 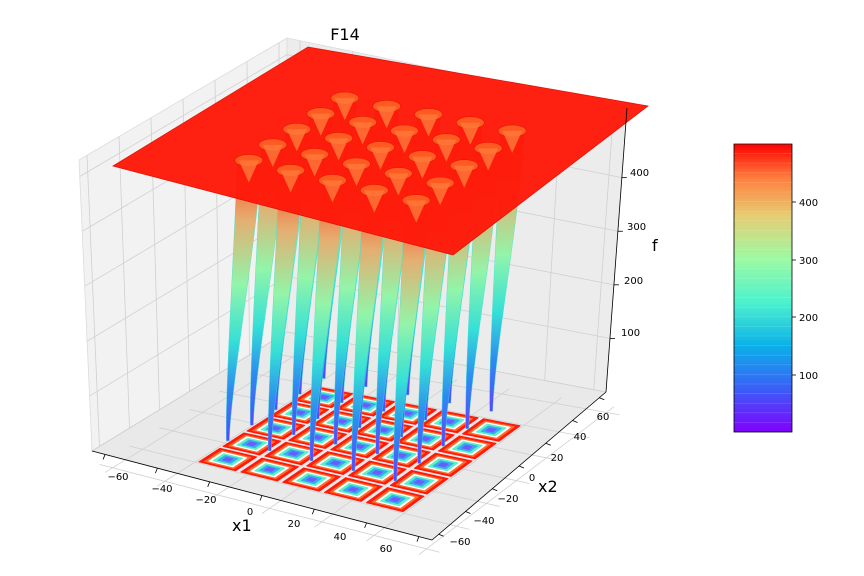 I want to click on colorbar: 100 200 300 400, so click(x=775, y=288).